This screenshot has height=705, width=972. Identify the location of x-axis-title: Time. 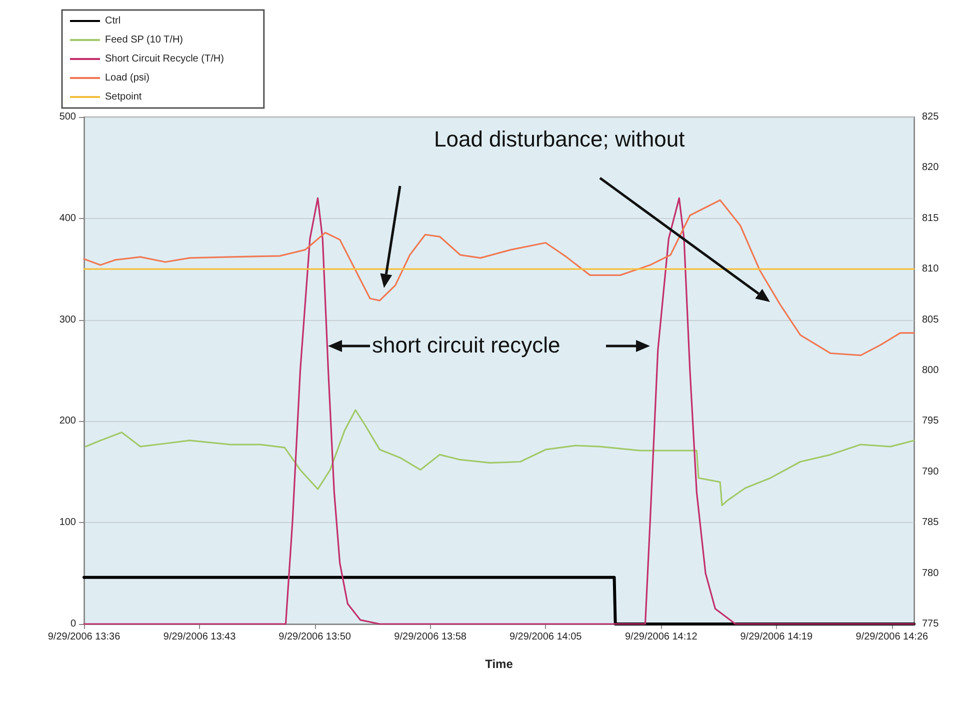
(499, 664).